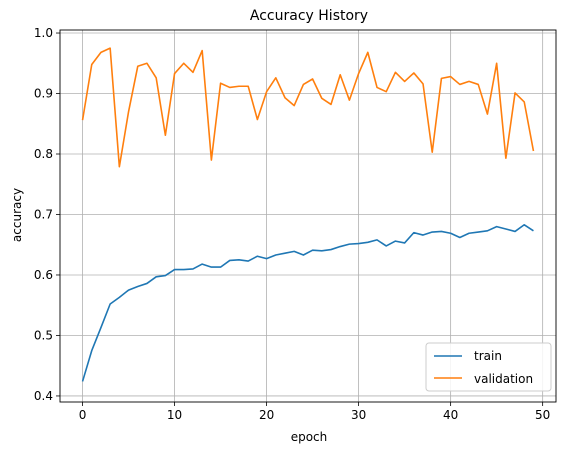 The height and width of the screenshot is (453, 570). What do you see at coordinates (43, 94) in the screenshot?
I see `y-tick-label: 0.9` at bounding box center [43, 94].